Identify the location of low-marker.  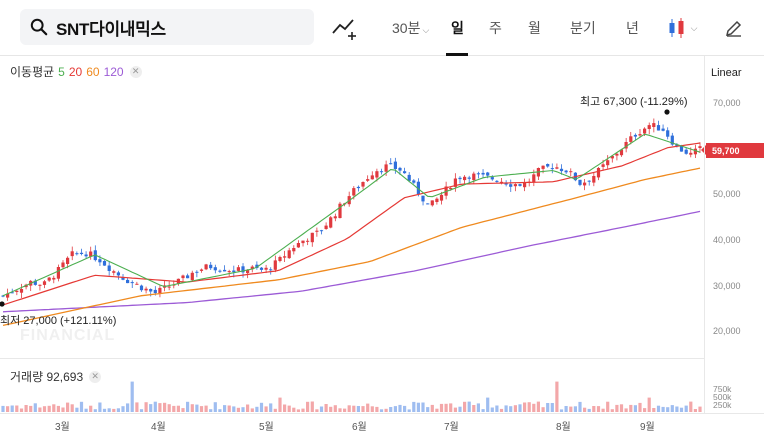
(2, 304).